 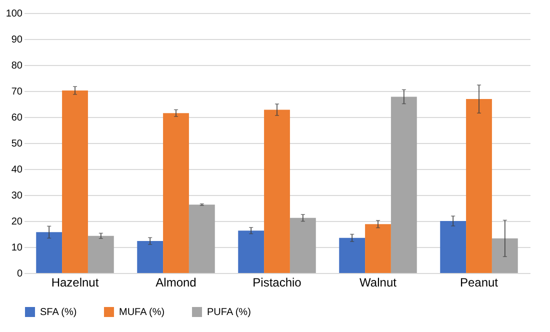 What do you see at coordinates (176, 283) in the screenshot?
I see `x-tick-label: Almond` at bounding box center [176, 283].